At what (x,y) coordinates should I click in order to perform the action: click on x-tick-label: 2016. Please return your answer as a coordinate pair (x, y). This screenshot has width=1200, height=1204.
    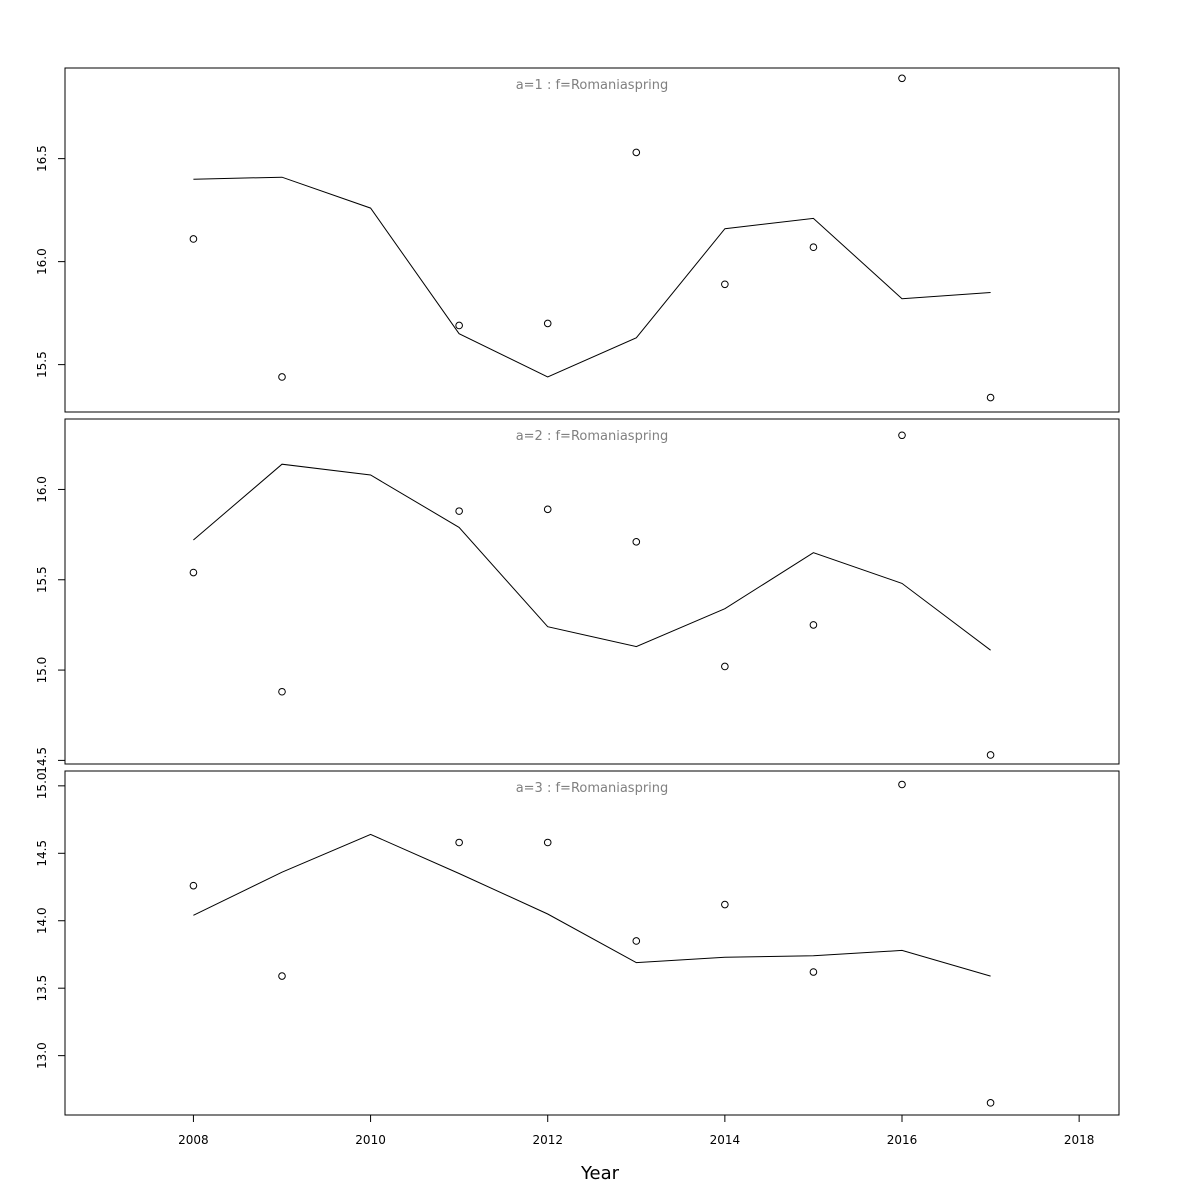
    Looking at the image, I should click on (902, 1140).